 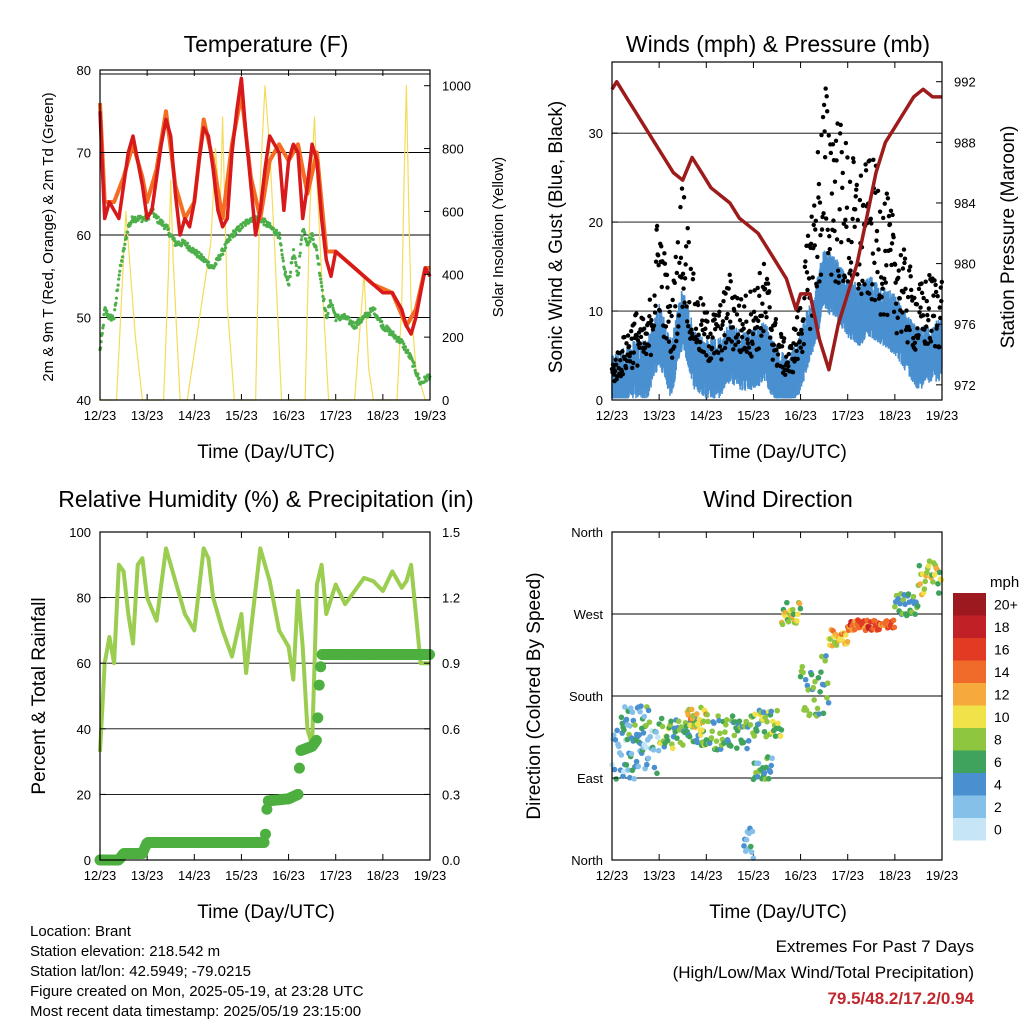 What do you see at coordinates (265, 243) in the screenshot?
I see `solar-insolation-line` at bounding box center [265, 243].